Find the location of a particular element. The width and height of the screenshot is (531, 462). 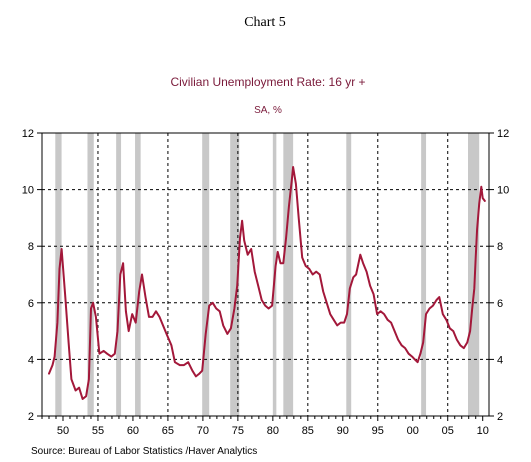

y-tick-label-left: 8 is located at coordinates (31, 247).